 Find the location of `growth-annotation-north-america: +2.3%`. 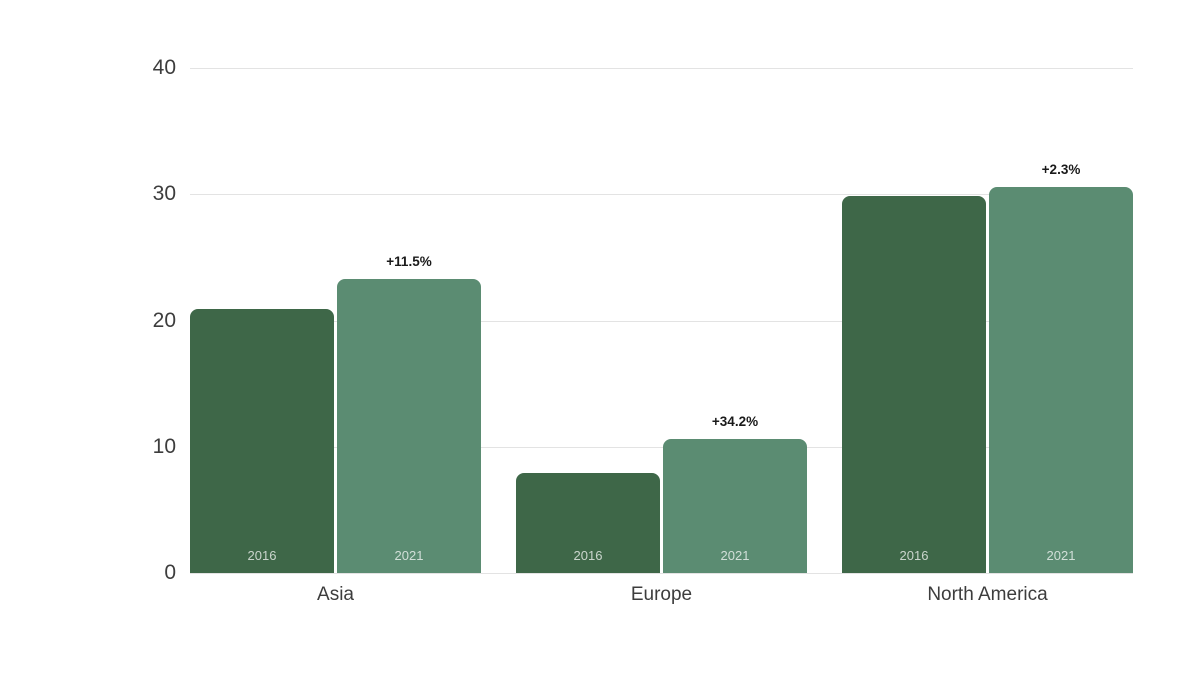

growth-annotation-north-america: +2.3% is located at coordinates (1061, 169).